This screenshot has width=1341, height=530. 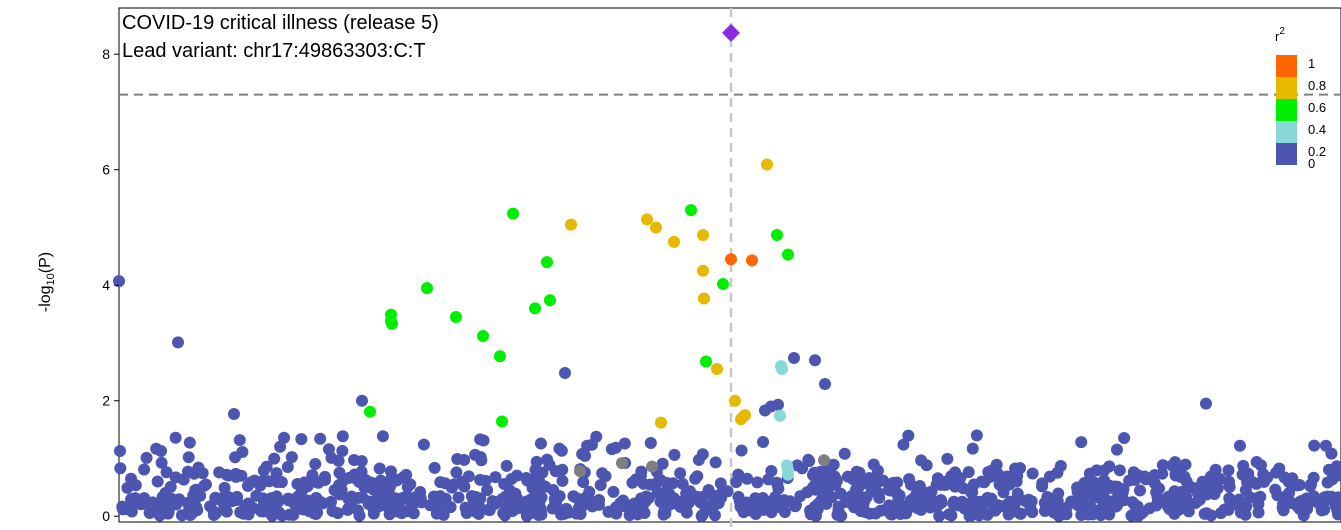 I want to click on legend-label: 1, so click(x=1311, y=63).